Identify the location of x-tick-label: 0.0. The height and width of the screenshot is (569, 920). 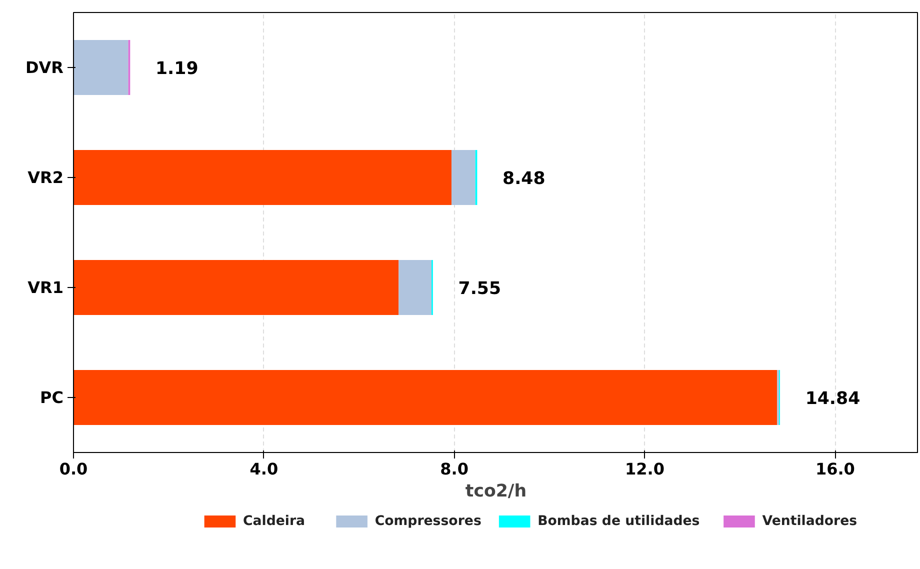
(73, 469).